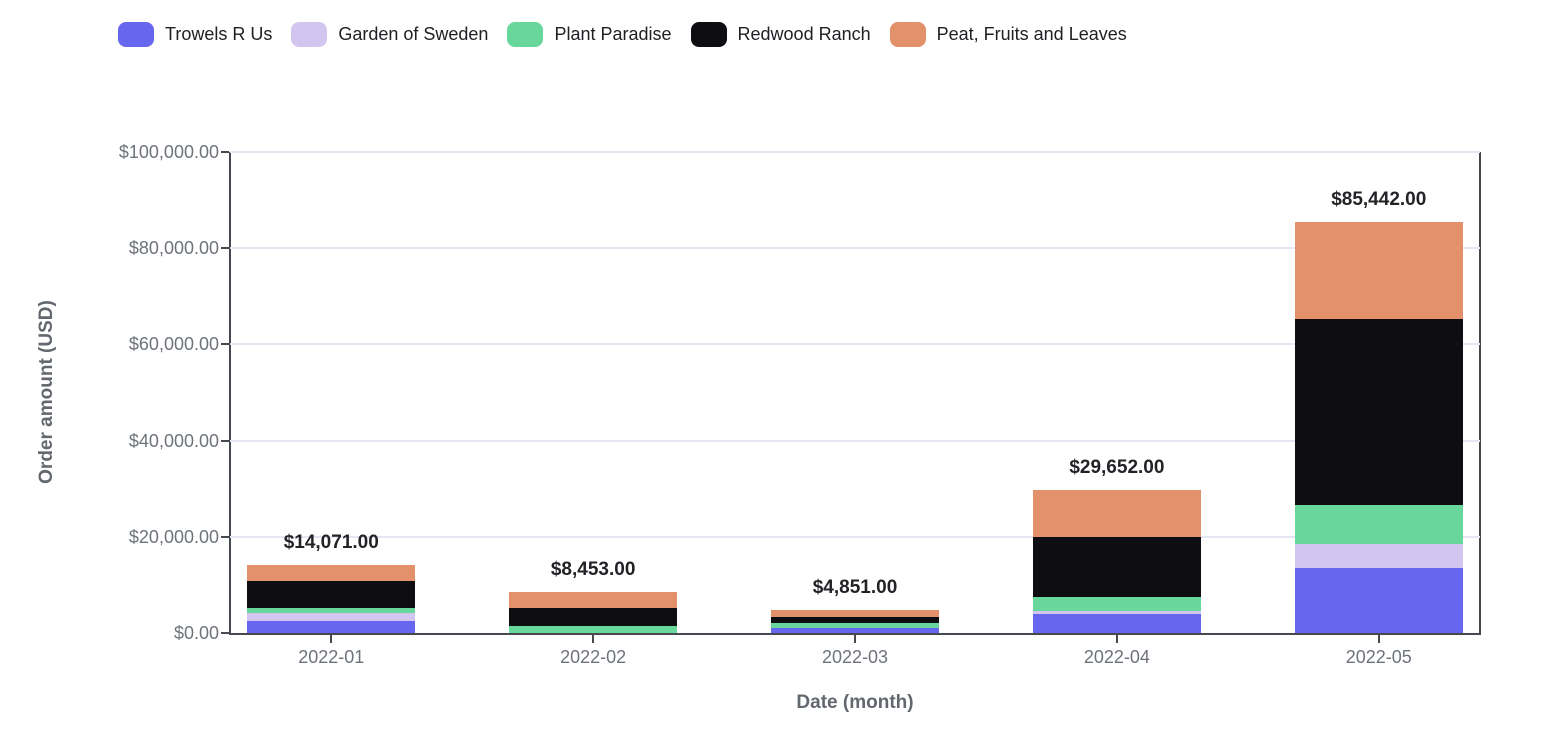 The width and height of the screenshot is (1558, 740). Describe the element at coordinates (173, 248) in the screenshot. I see `y-tick-label: $80,000.00` at that location.